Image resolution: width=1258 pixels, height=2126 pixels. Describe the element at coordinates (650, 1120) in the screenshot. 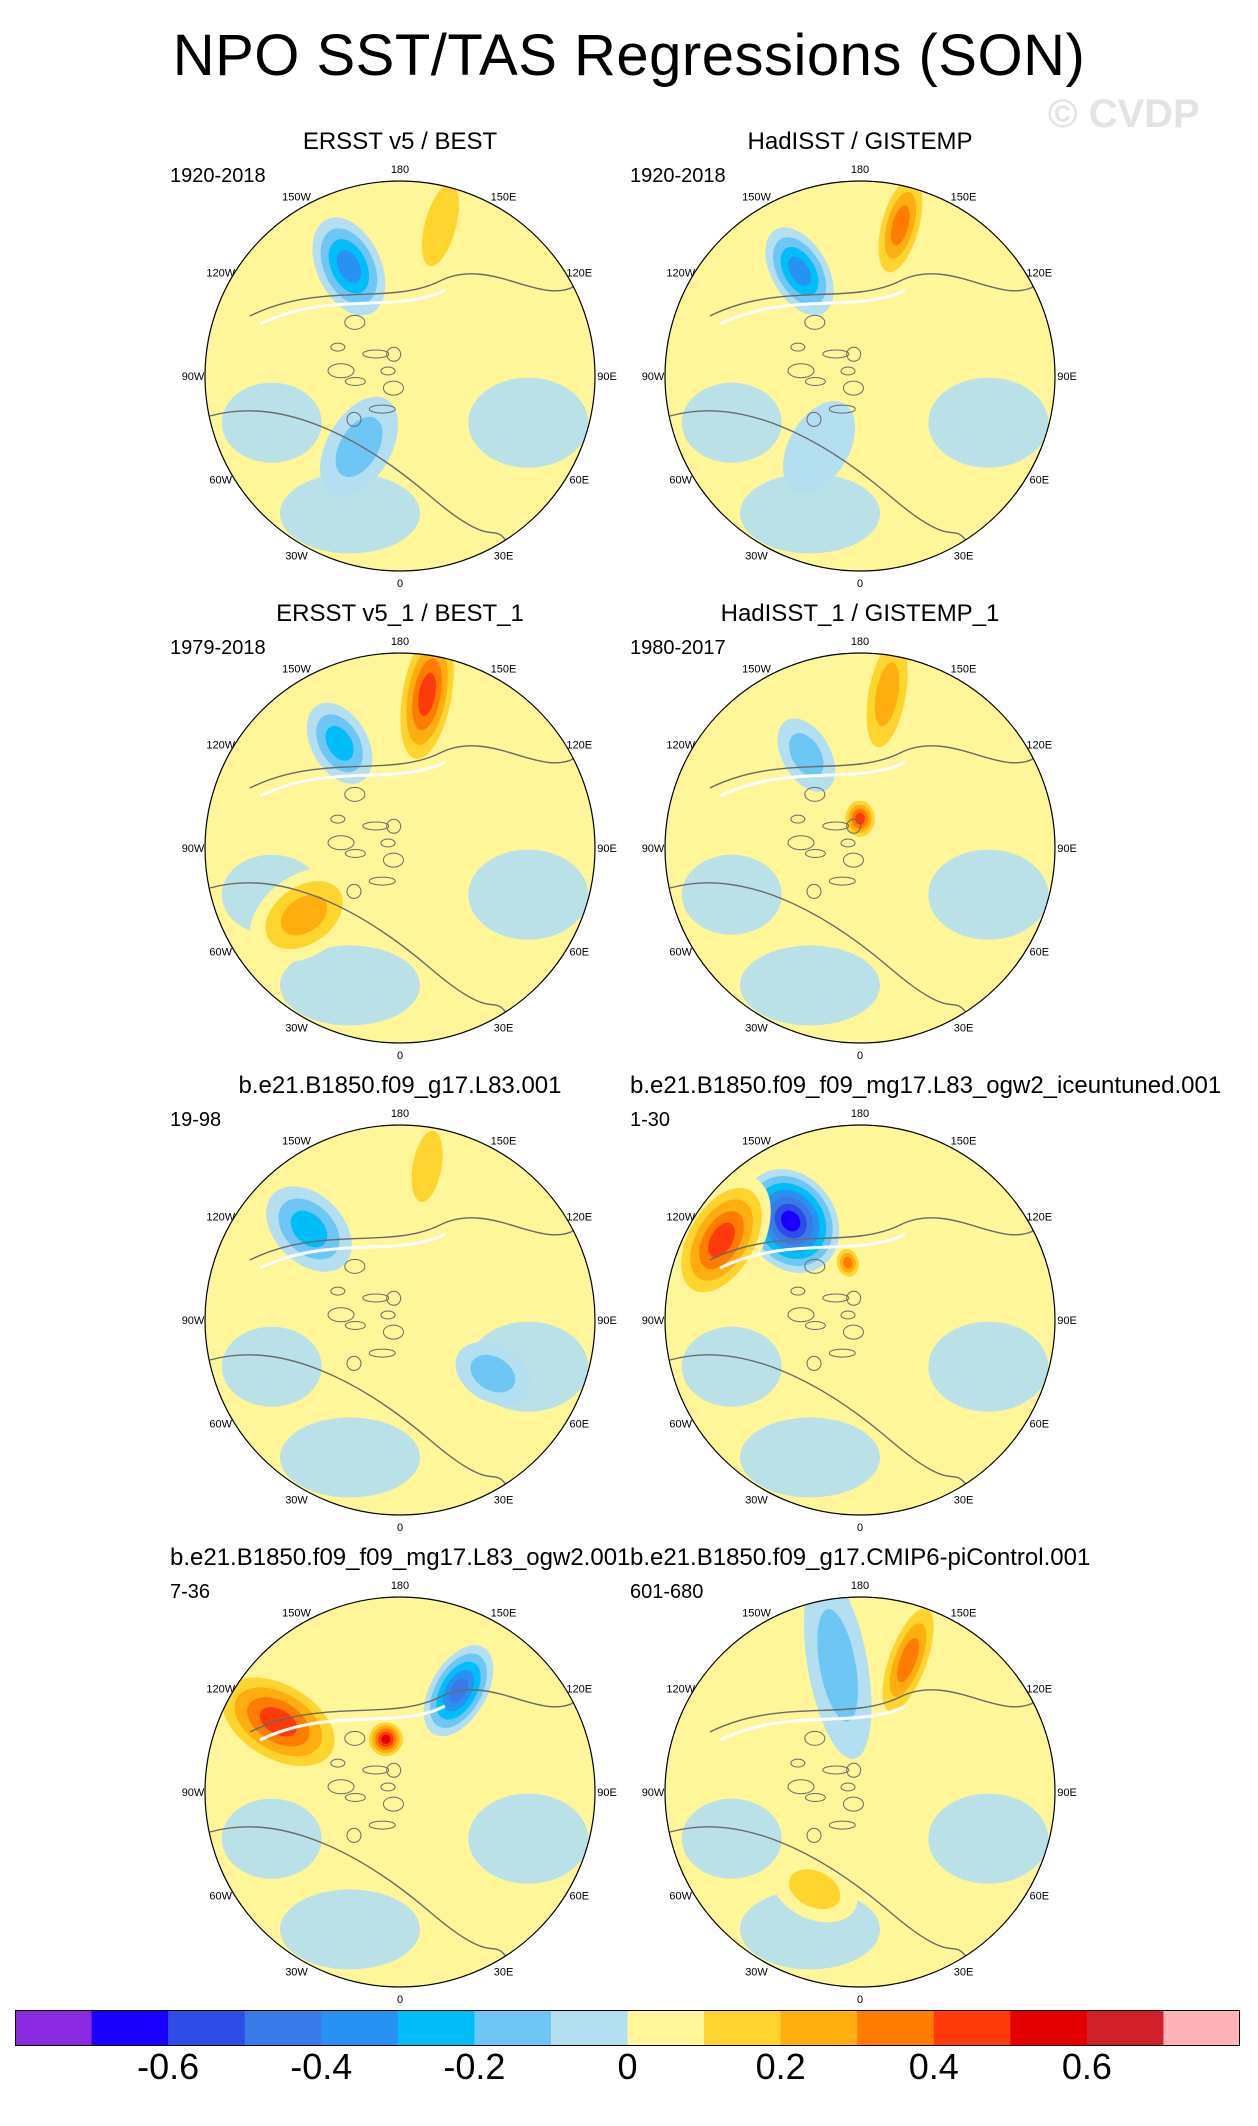

I see `panel-years: 1-30` at that location.